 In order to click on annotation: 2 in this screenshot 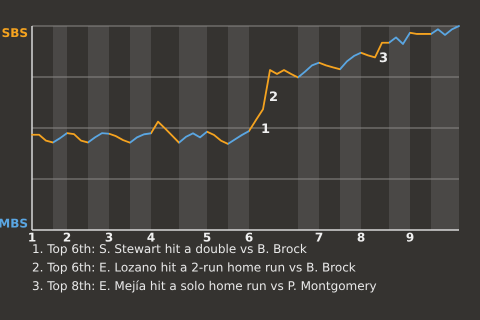, I will do `click(273, 97)`.